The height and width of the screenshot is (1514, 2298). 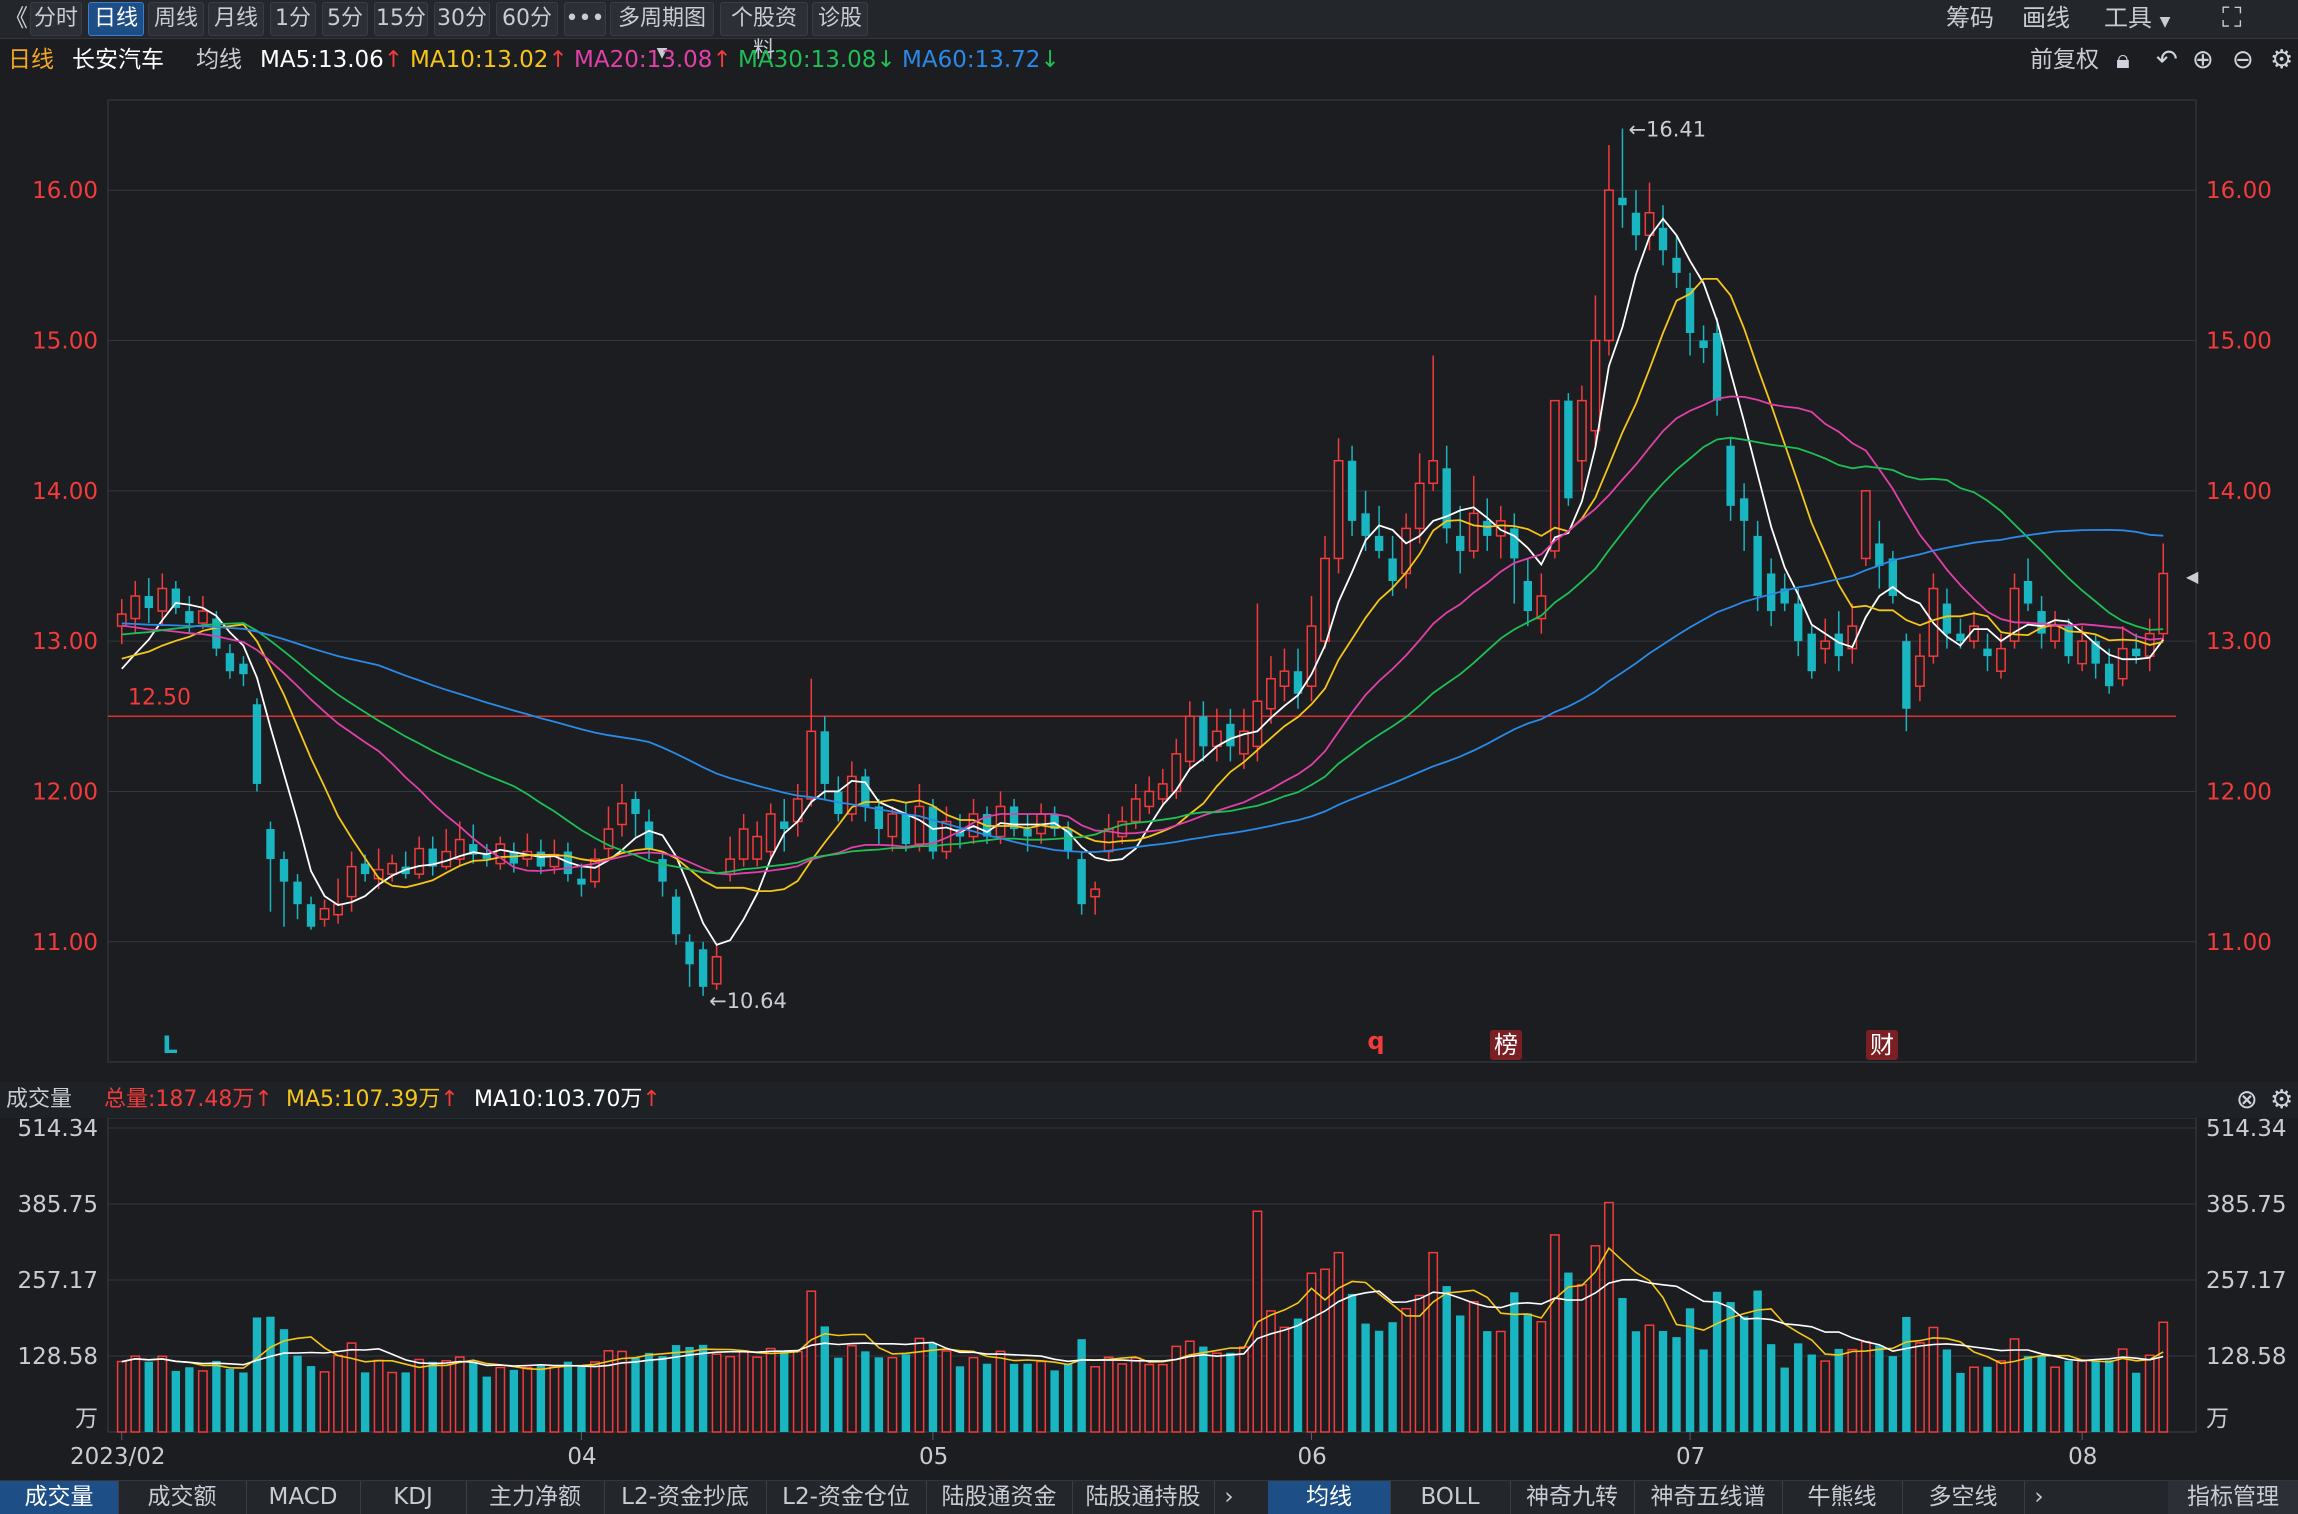 I want to click on marker-l: L, so click(x=170, y=1045).